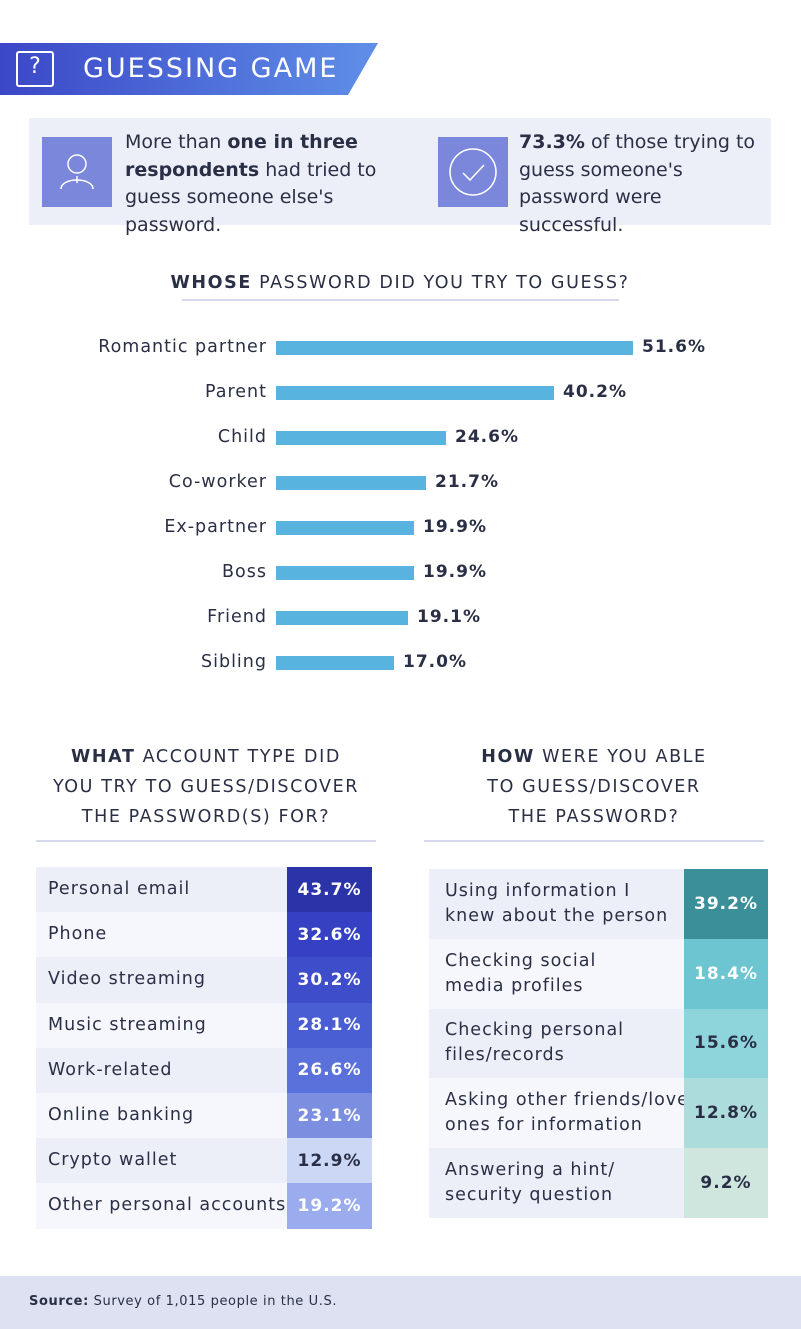  What do you see at coordinates (182, 347) in the screenshot?
I see `bar-category-label: Romantic partner` at bounding box center [182, 347].